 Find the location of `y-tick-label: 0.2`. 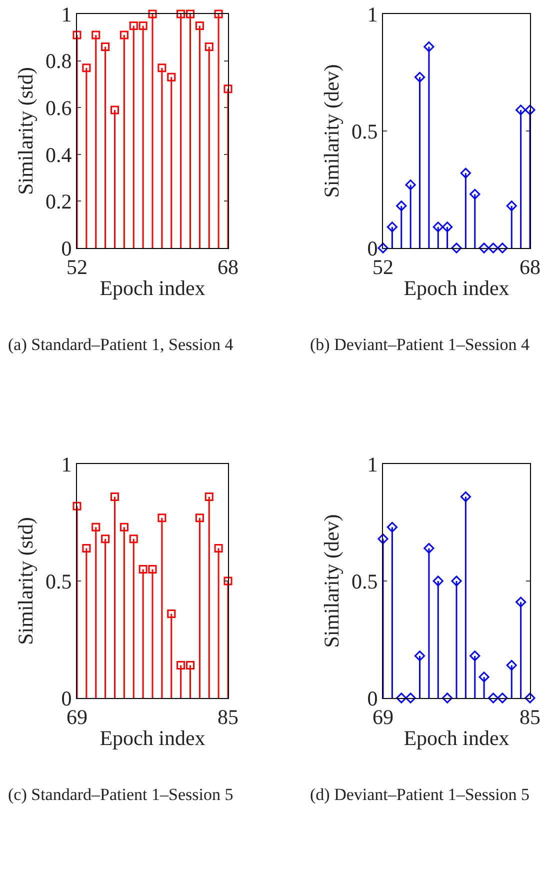

y-tick-label: 0.2 is located at coordinates (59, 202).